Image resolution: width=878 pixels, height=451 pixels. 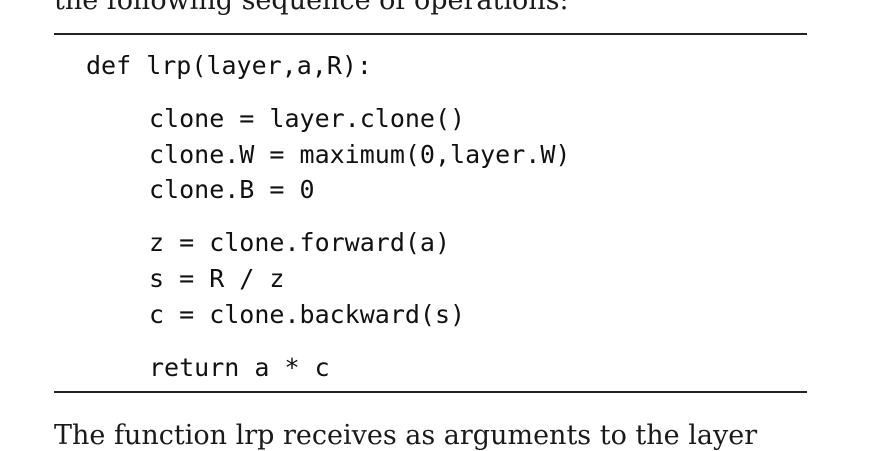 I want to click on listing-bottom-rule, so click(x=430, y=392).